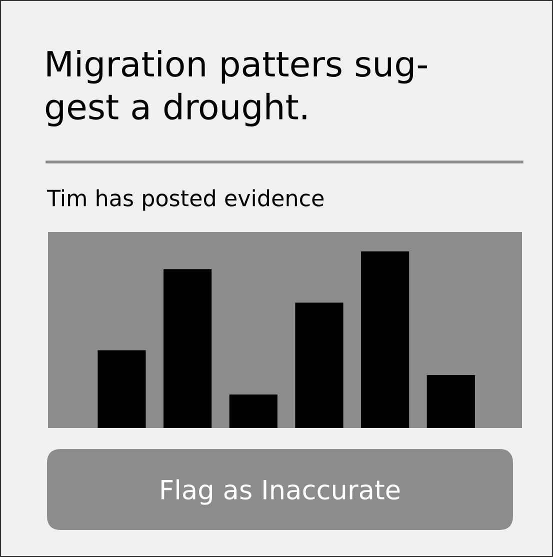  Describe the element at coordinates (237, 88) in the screenshot. I see `chart-title: Migration patters sug- gest a drought.` at that location.